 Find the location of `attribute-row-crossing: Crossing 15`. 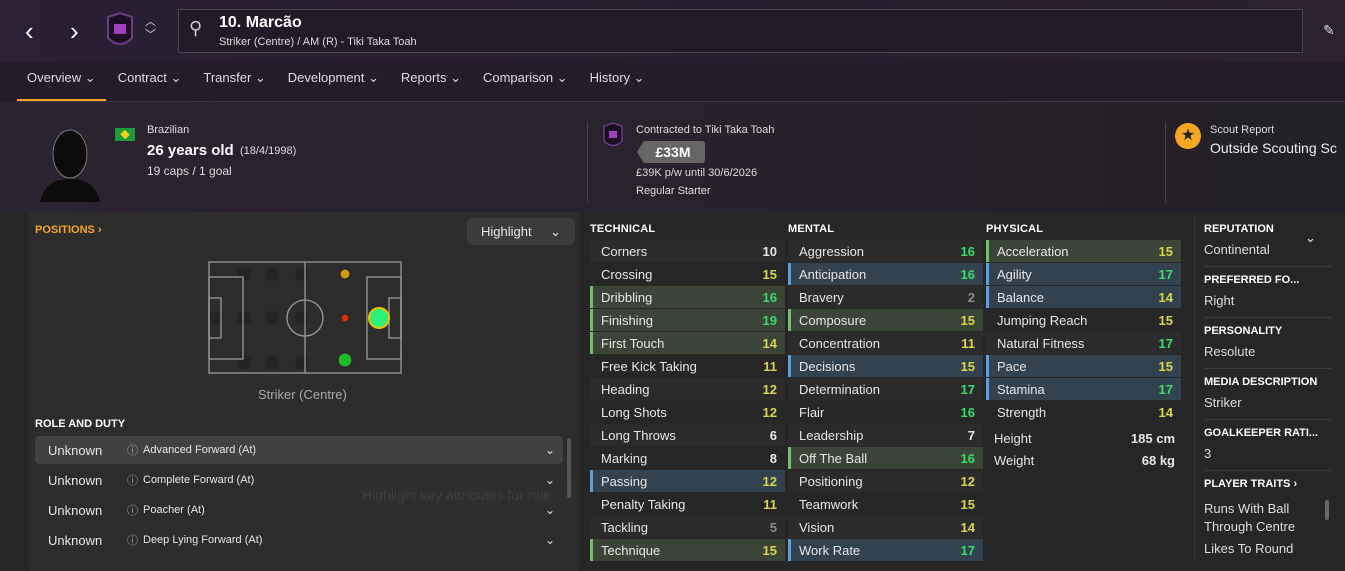

attribute-row-crossing: Crossing 15 is located at coordinates (687, 274).